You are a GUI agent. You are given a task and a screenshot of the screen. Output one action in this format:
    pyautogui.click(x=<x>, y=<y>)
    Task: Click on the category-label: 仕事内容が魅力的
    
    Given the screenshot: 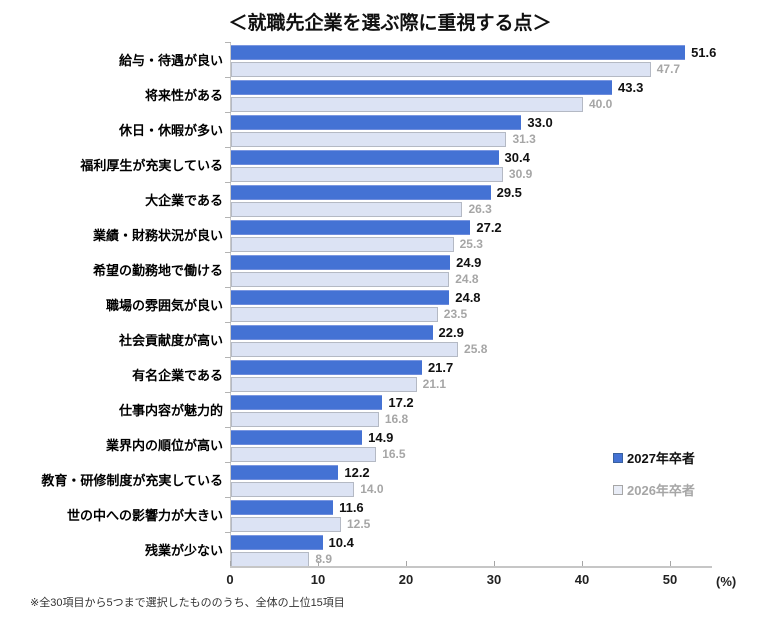 What is the action you would take?
    pyautogui.click(x=170, y=410)
    